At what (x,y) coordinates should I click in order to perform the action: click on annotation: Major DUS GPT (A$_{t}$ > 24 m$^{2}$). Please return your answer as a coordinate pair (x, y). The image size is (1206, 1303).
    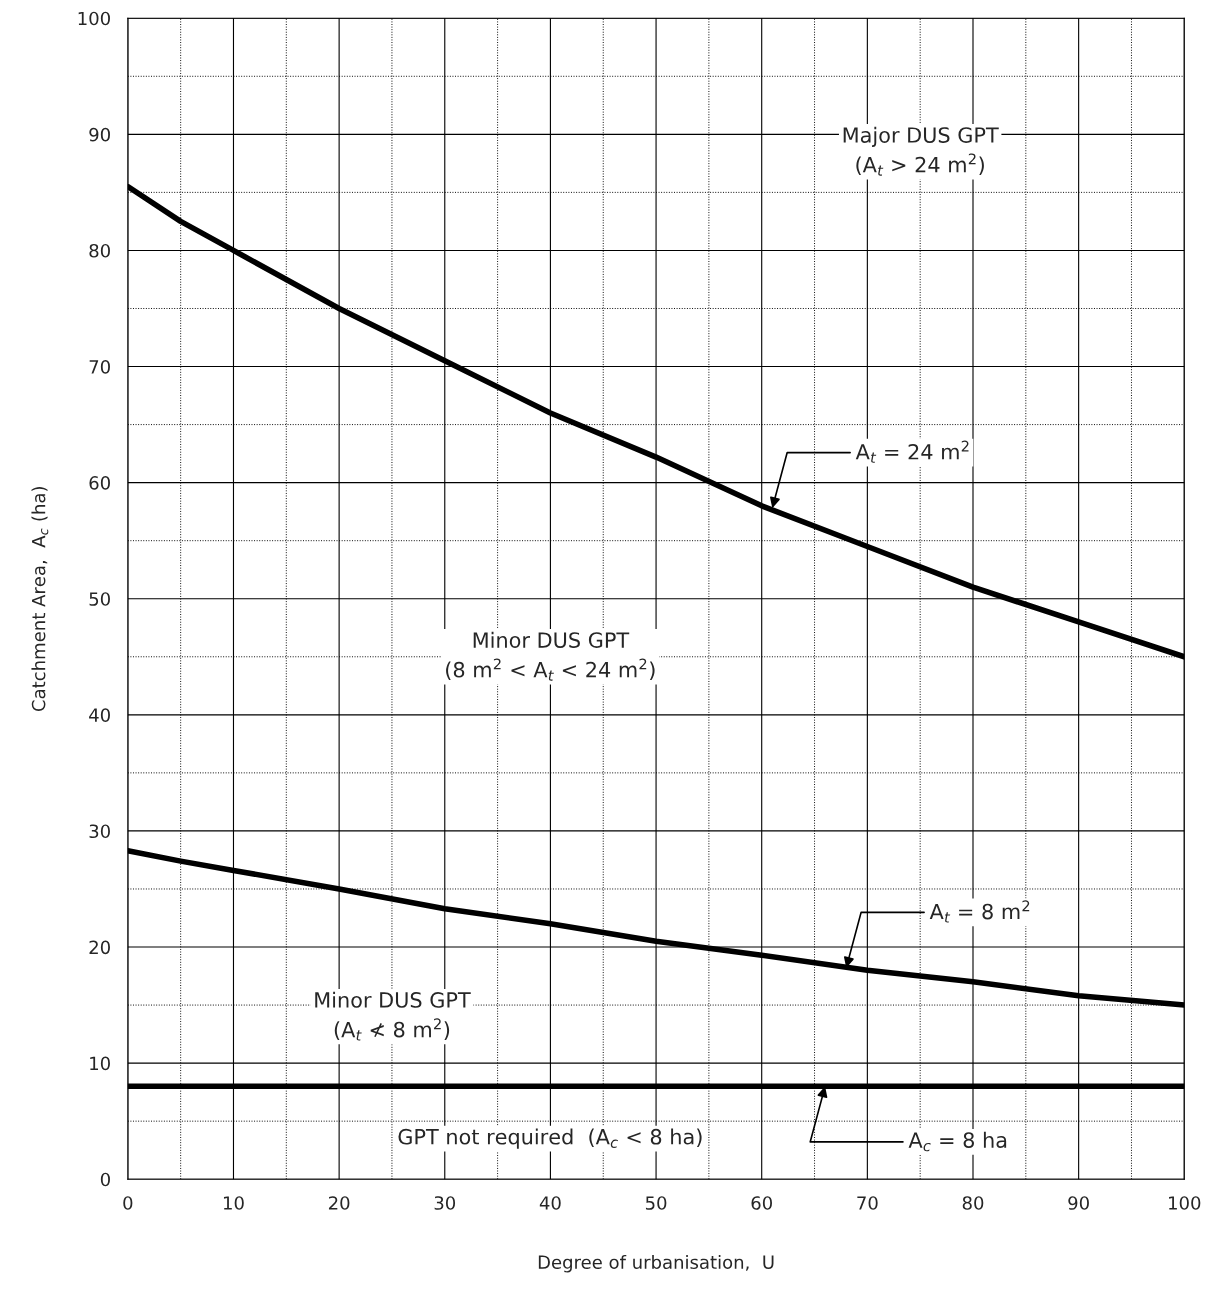
    Looking at the image, I should click on (921, 151).